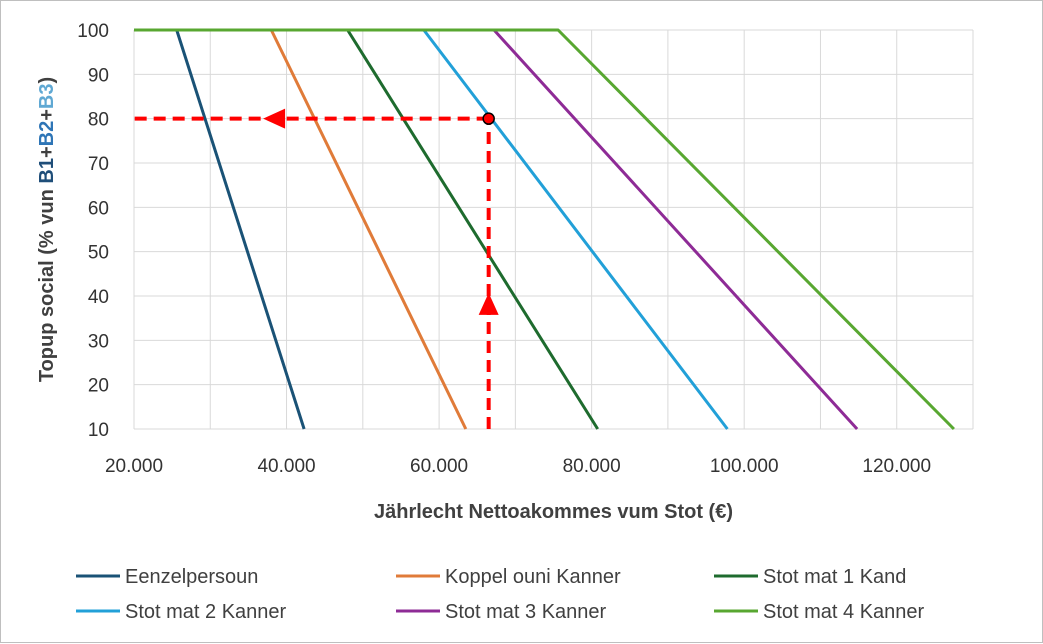 This screenshot has width=1043, height=644. Describe the element at coordinates (274, 118) in the screenshot. I see `arrow-left-icon` at that location.